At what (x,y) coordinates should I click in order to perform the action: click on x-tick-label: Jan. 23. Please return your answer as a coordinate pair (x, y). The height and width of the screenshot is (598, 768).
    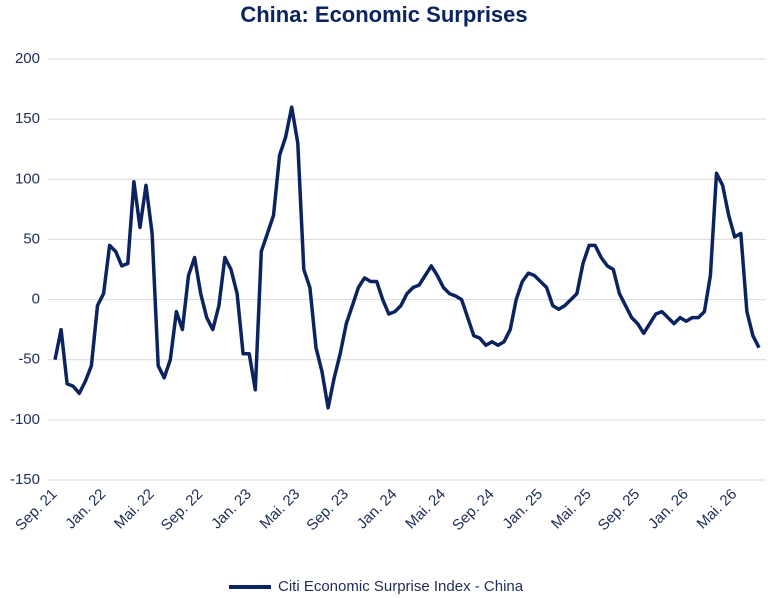
    Looking at the image, I should click on (231, 509).